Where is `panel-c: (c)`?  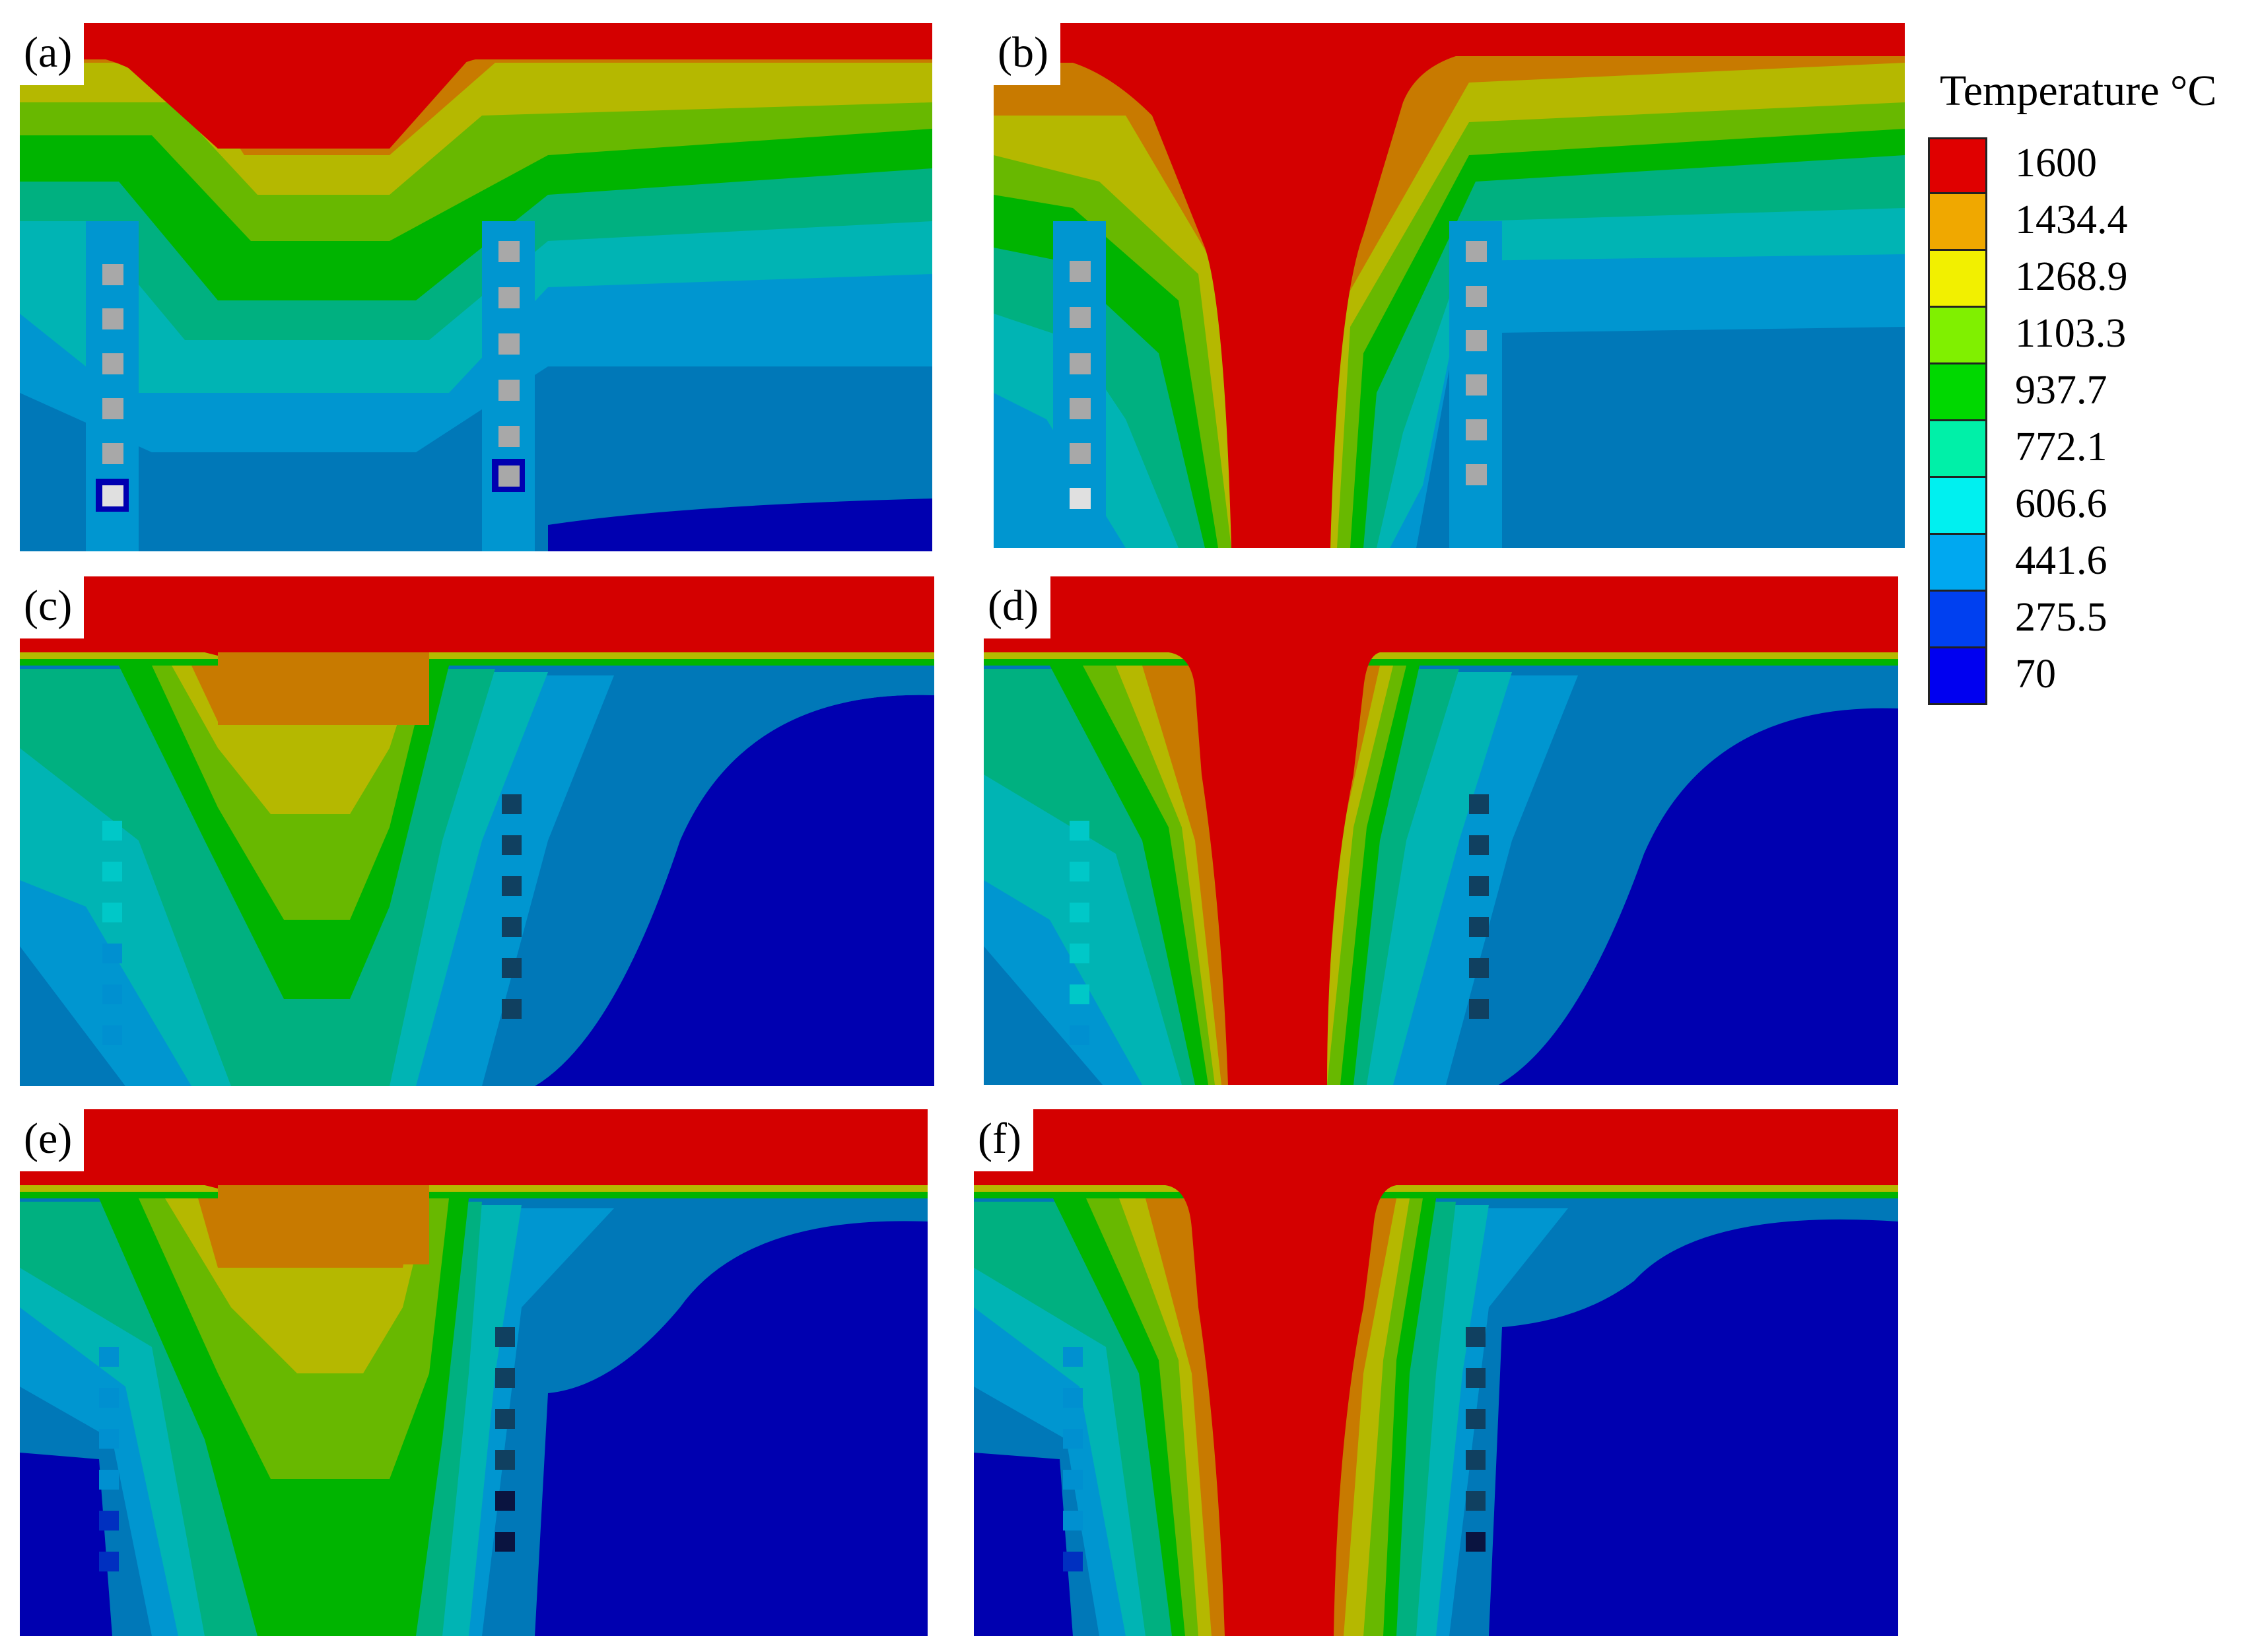
panel-c: (c) is located at coordinates (477, 831).